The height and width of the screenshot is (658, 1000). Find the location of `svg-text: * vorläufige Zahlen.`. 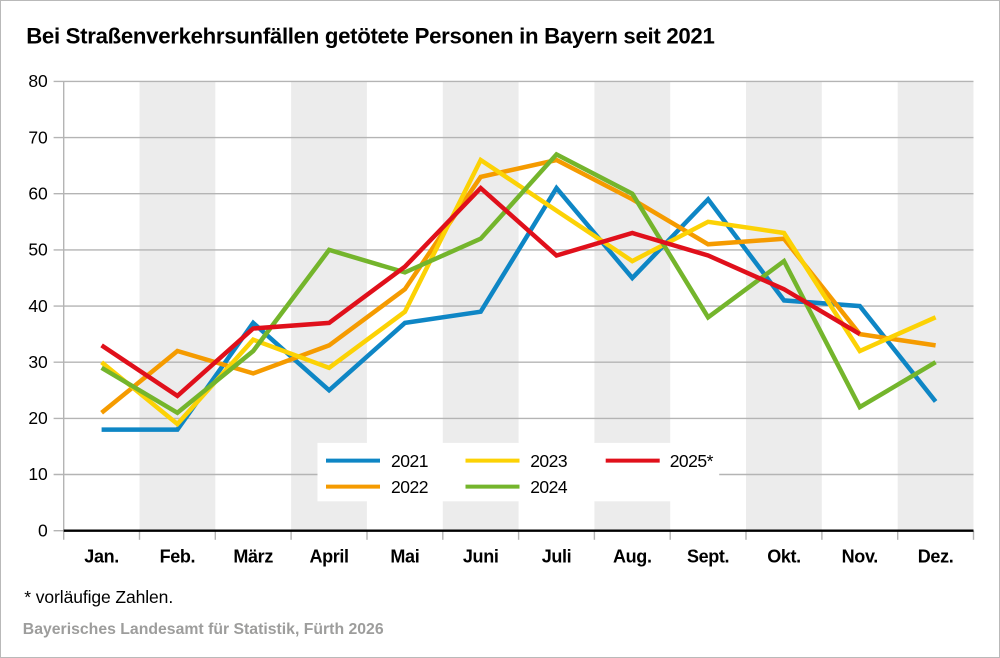

svg-text: * vorläufige Zahlen. is located at coordinates (98, 597).